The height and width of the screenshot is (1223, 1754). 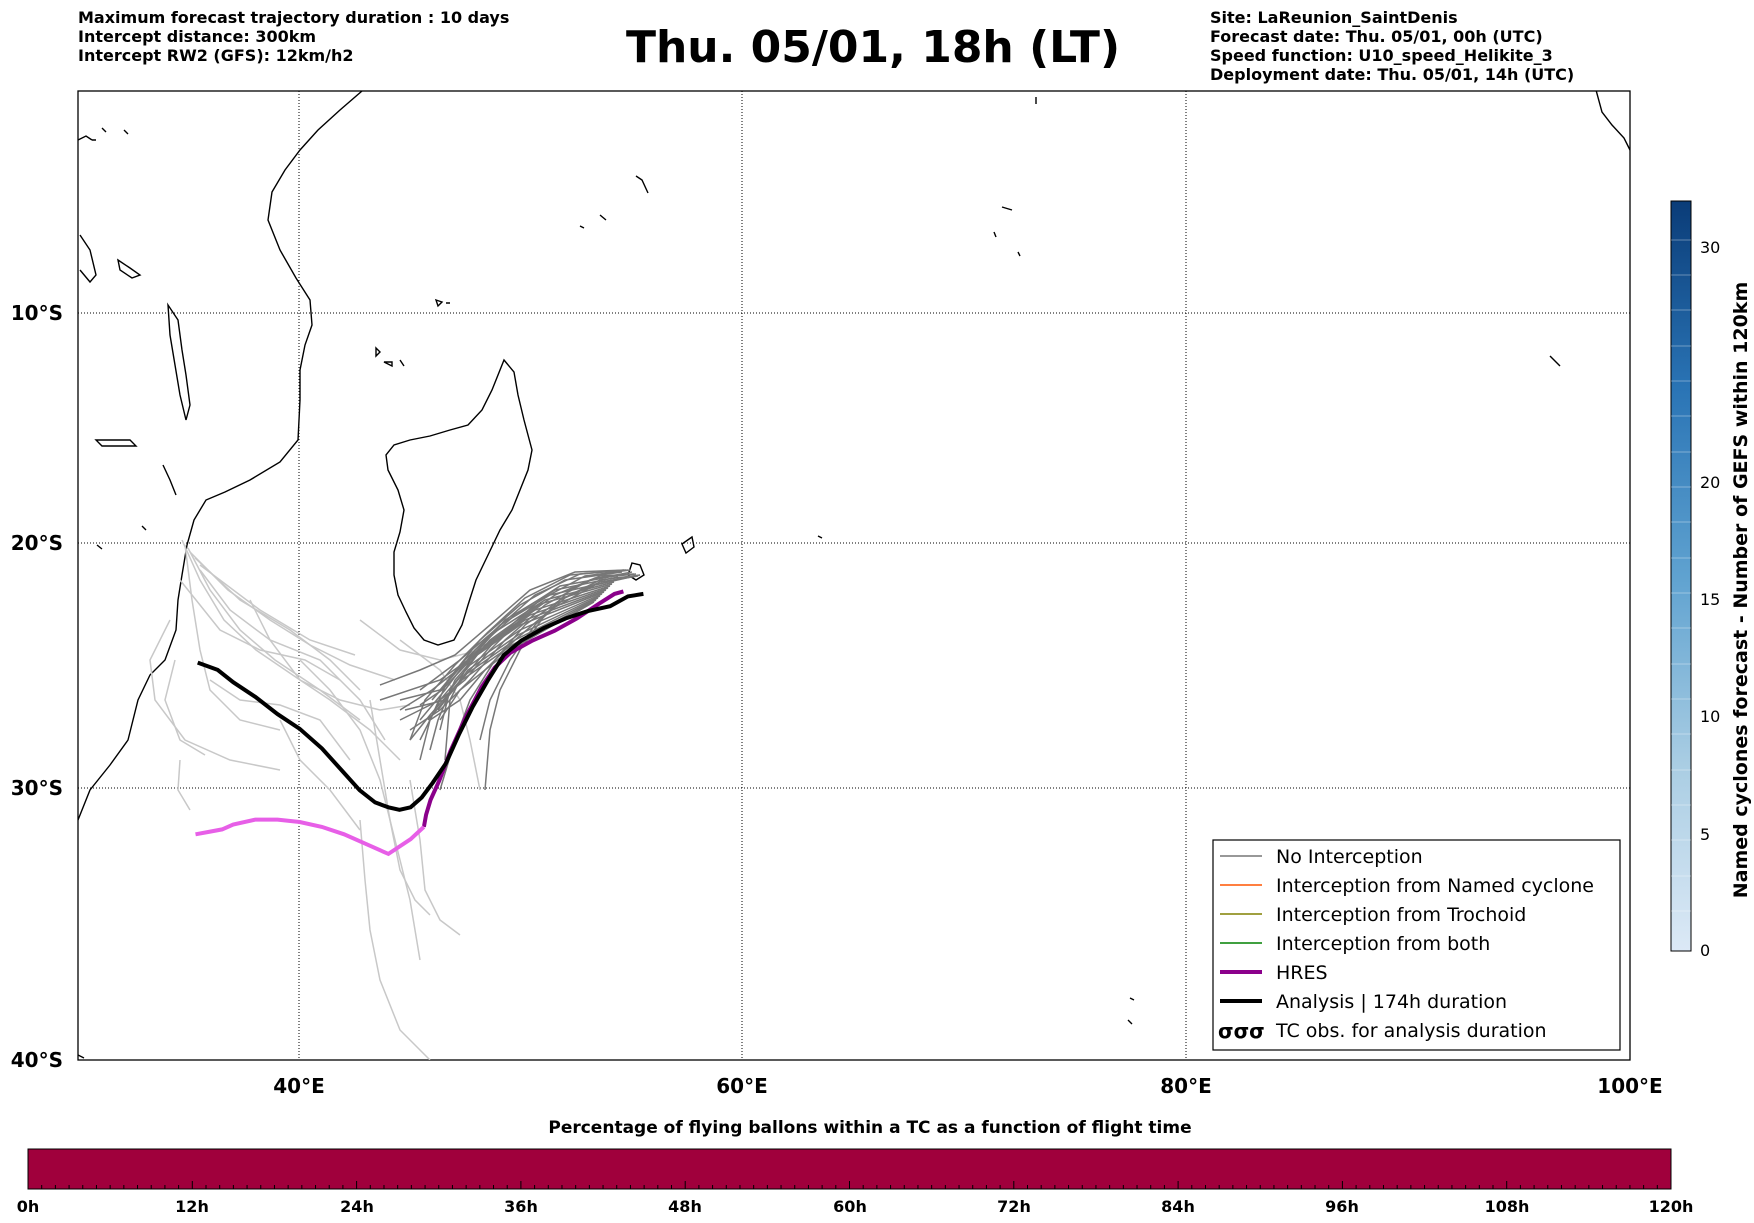 I want to click on page-title-text: Thu. 05/01, 18h (LT), so click(x=873, y=47).